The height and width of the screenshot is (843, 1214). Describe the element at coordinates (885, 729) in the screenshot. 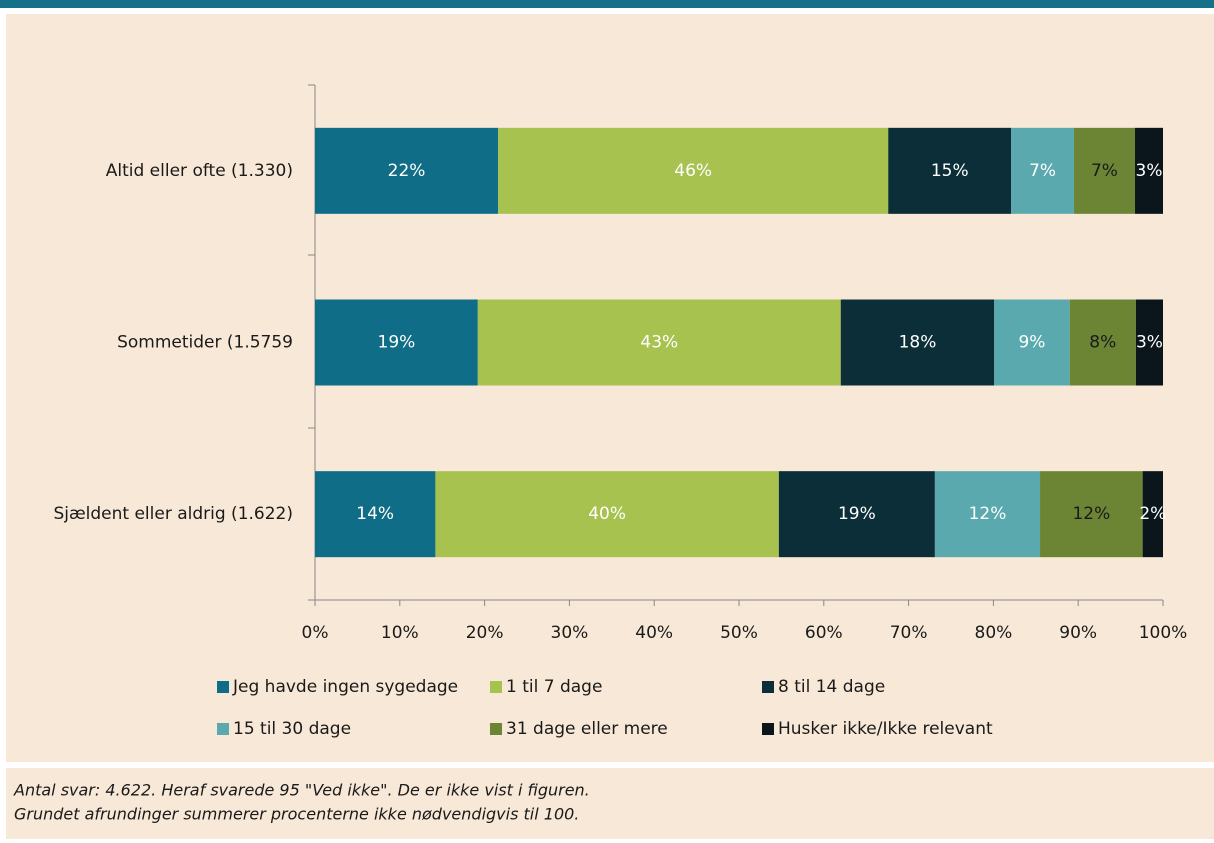

I see `legend-label: Husker ikke/Ikke relevant` at that location.